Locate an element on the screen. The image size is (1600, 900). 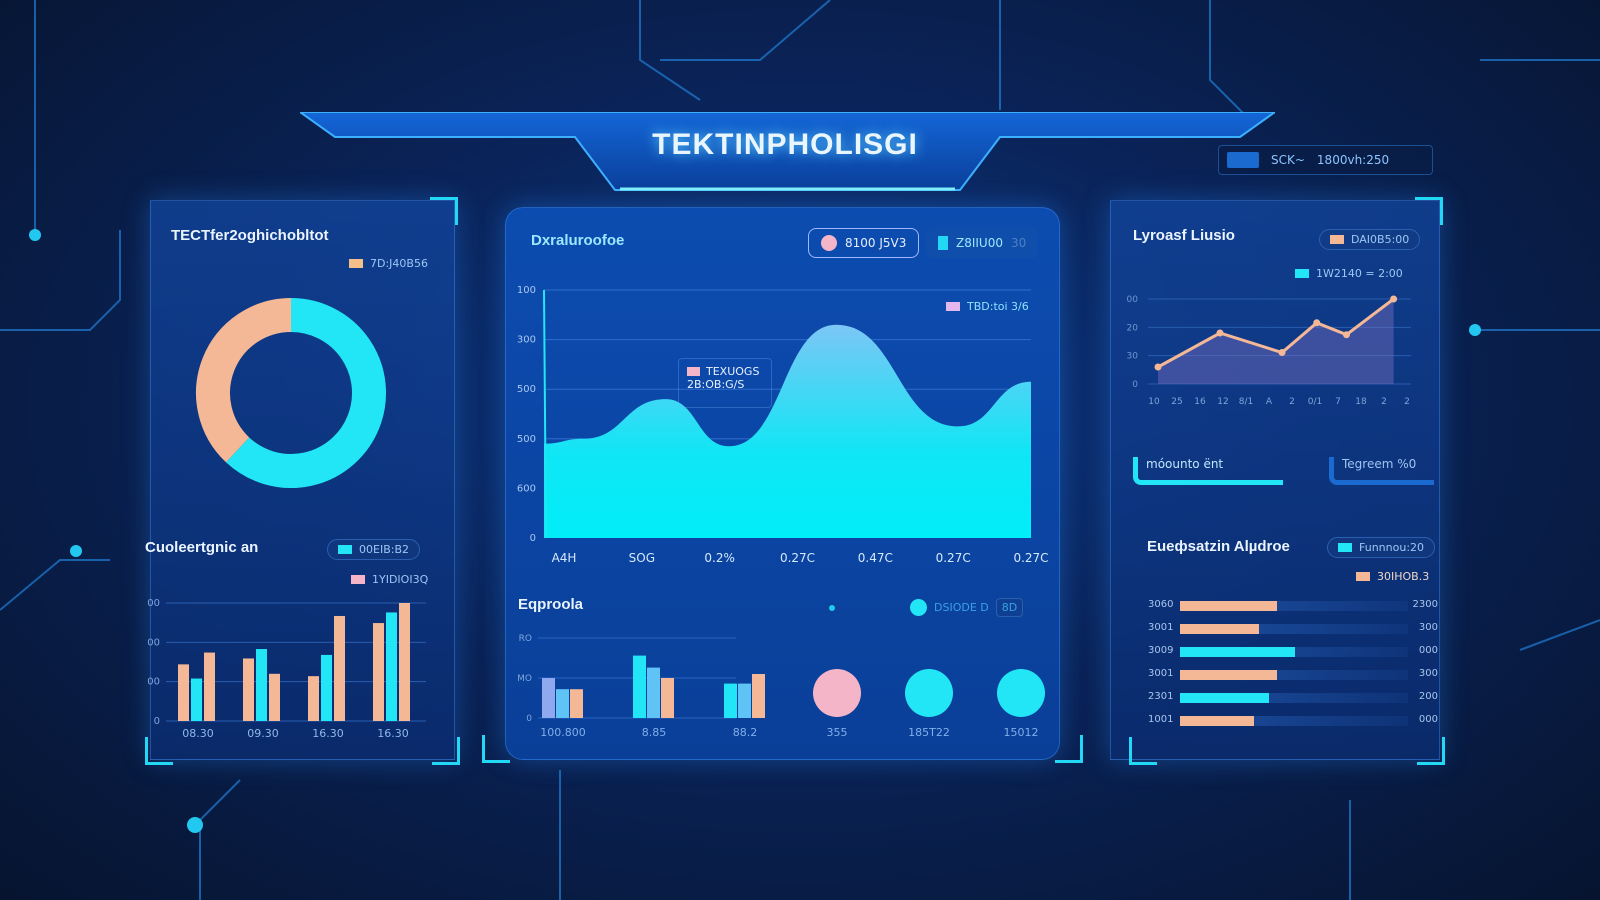
row-label: 2301 is located at coordinates (1161, 696).